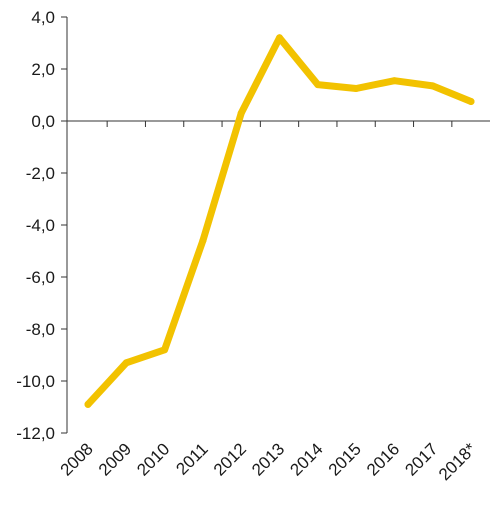 The height and width of the screenshot is (515, 499). What do you see at coordinates (306, 459) in the screenshot?
I see `x-tick-label: 2014` at bounding box center [306, 459].